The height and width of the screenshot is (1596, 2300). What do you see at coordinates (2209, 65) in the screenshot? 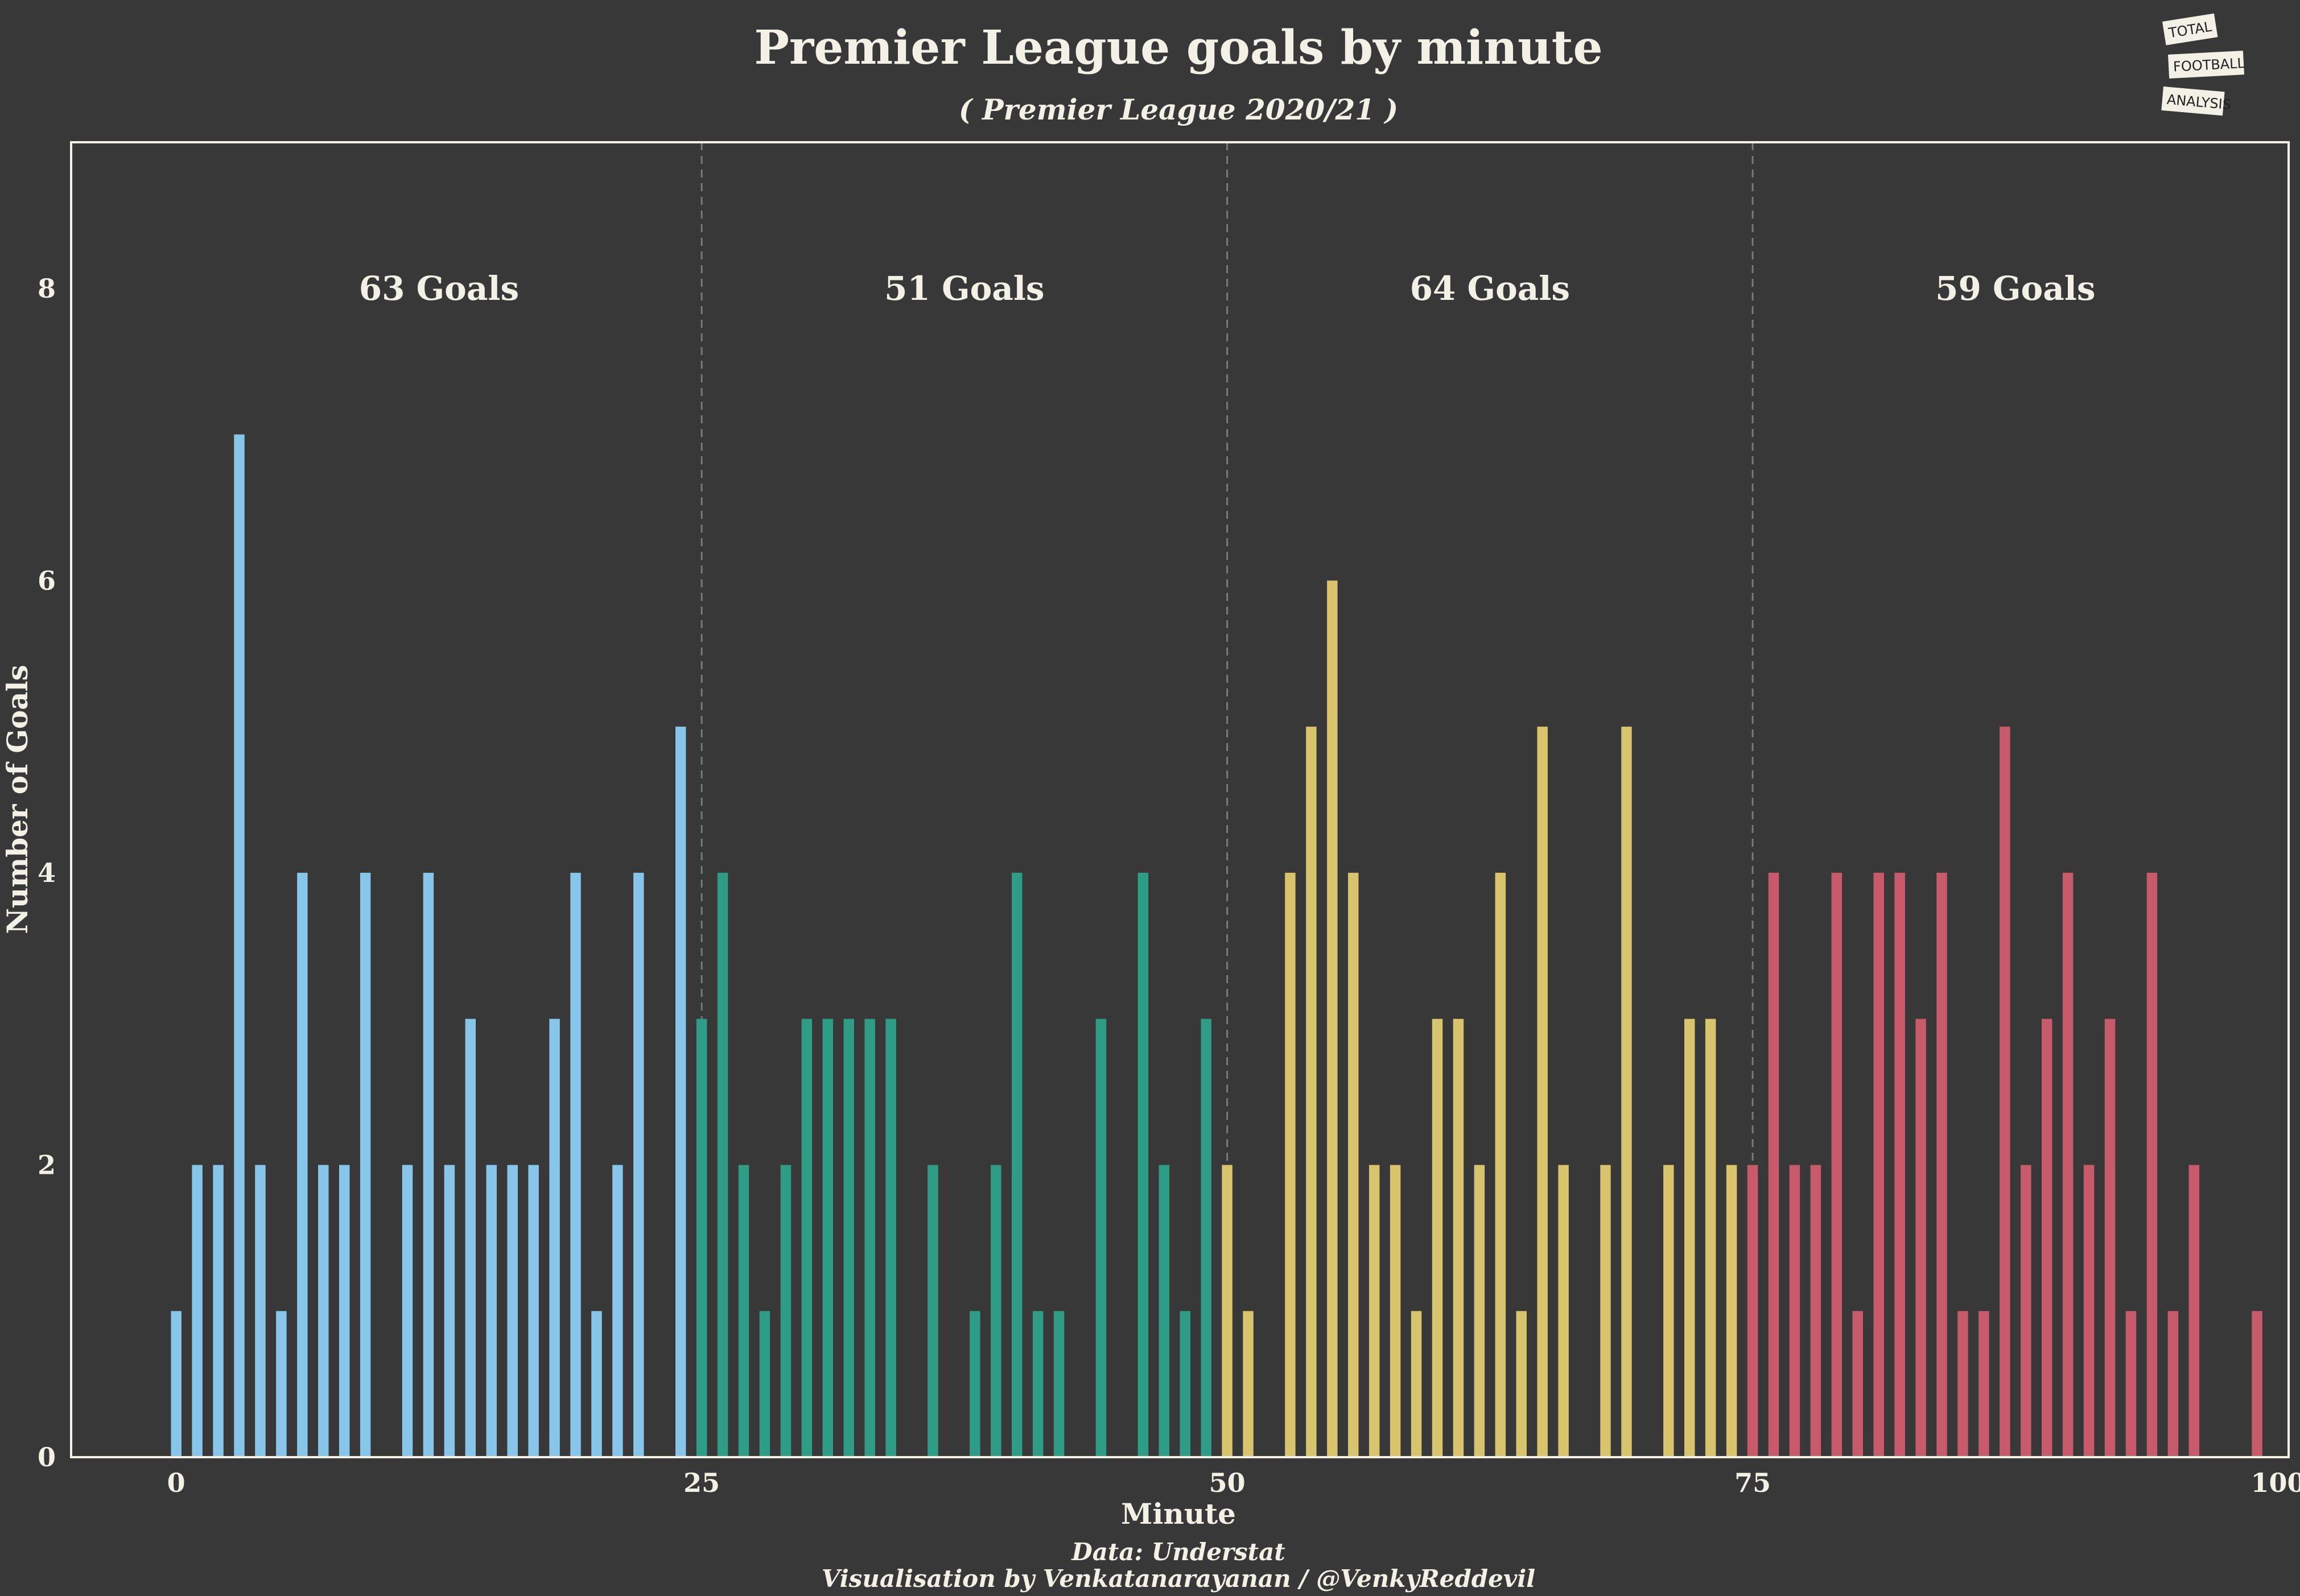
I see `logo-line-2: FOOTBALL` at bounding box center [2209, 65].